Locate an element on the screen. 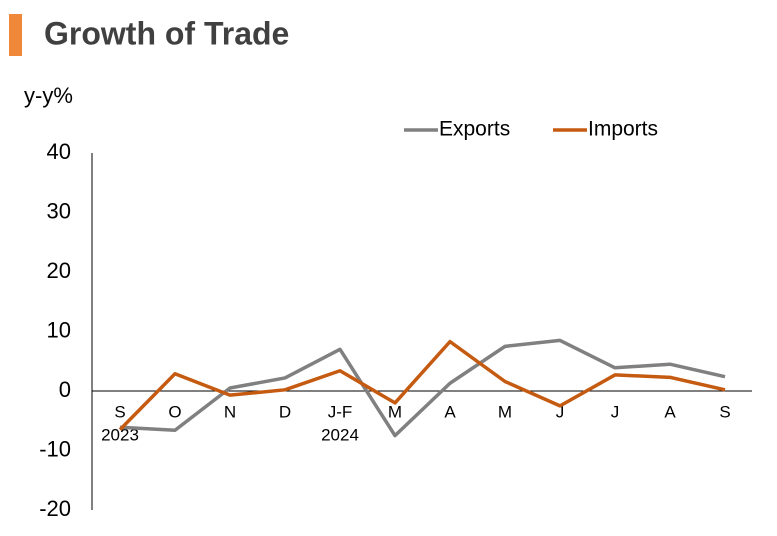 The image size is (777, 536). legend-label: Imports is located at coordinates (623, 129).